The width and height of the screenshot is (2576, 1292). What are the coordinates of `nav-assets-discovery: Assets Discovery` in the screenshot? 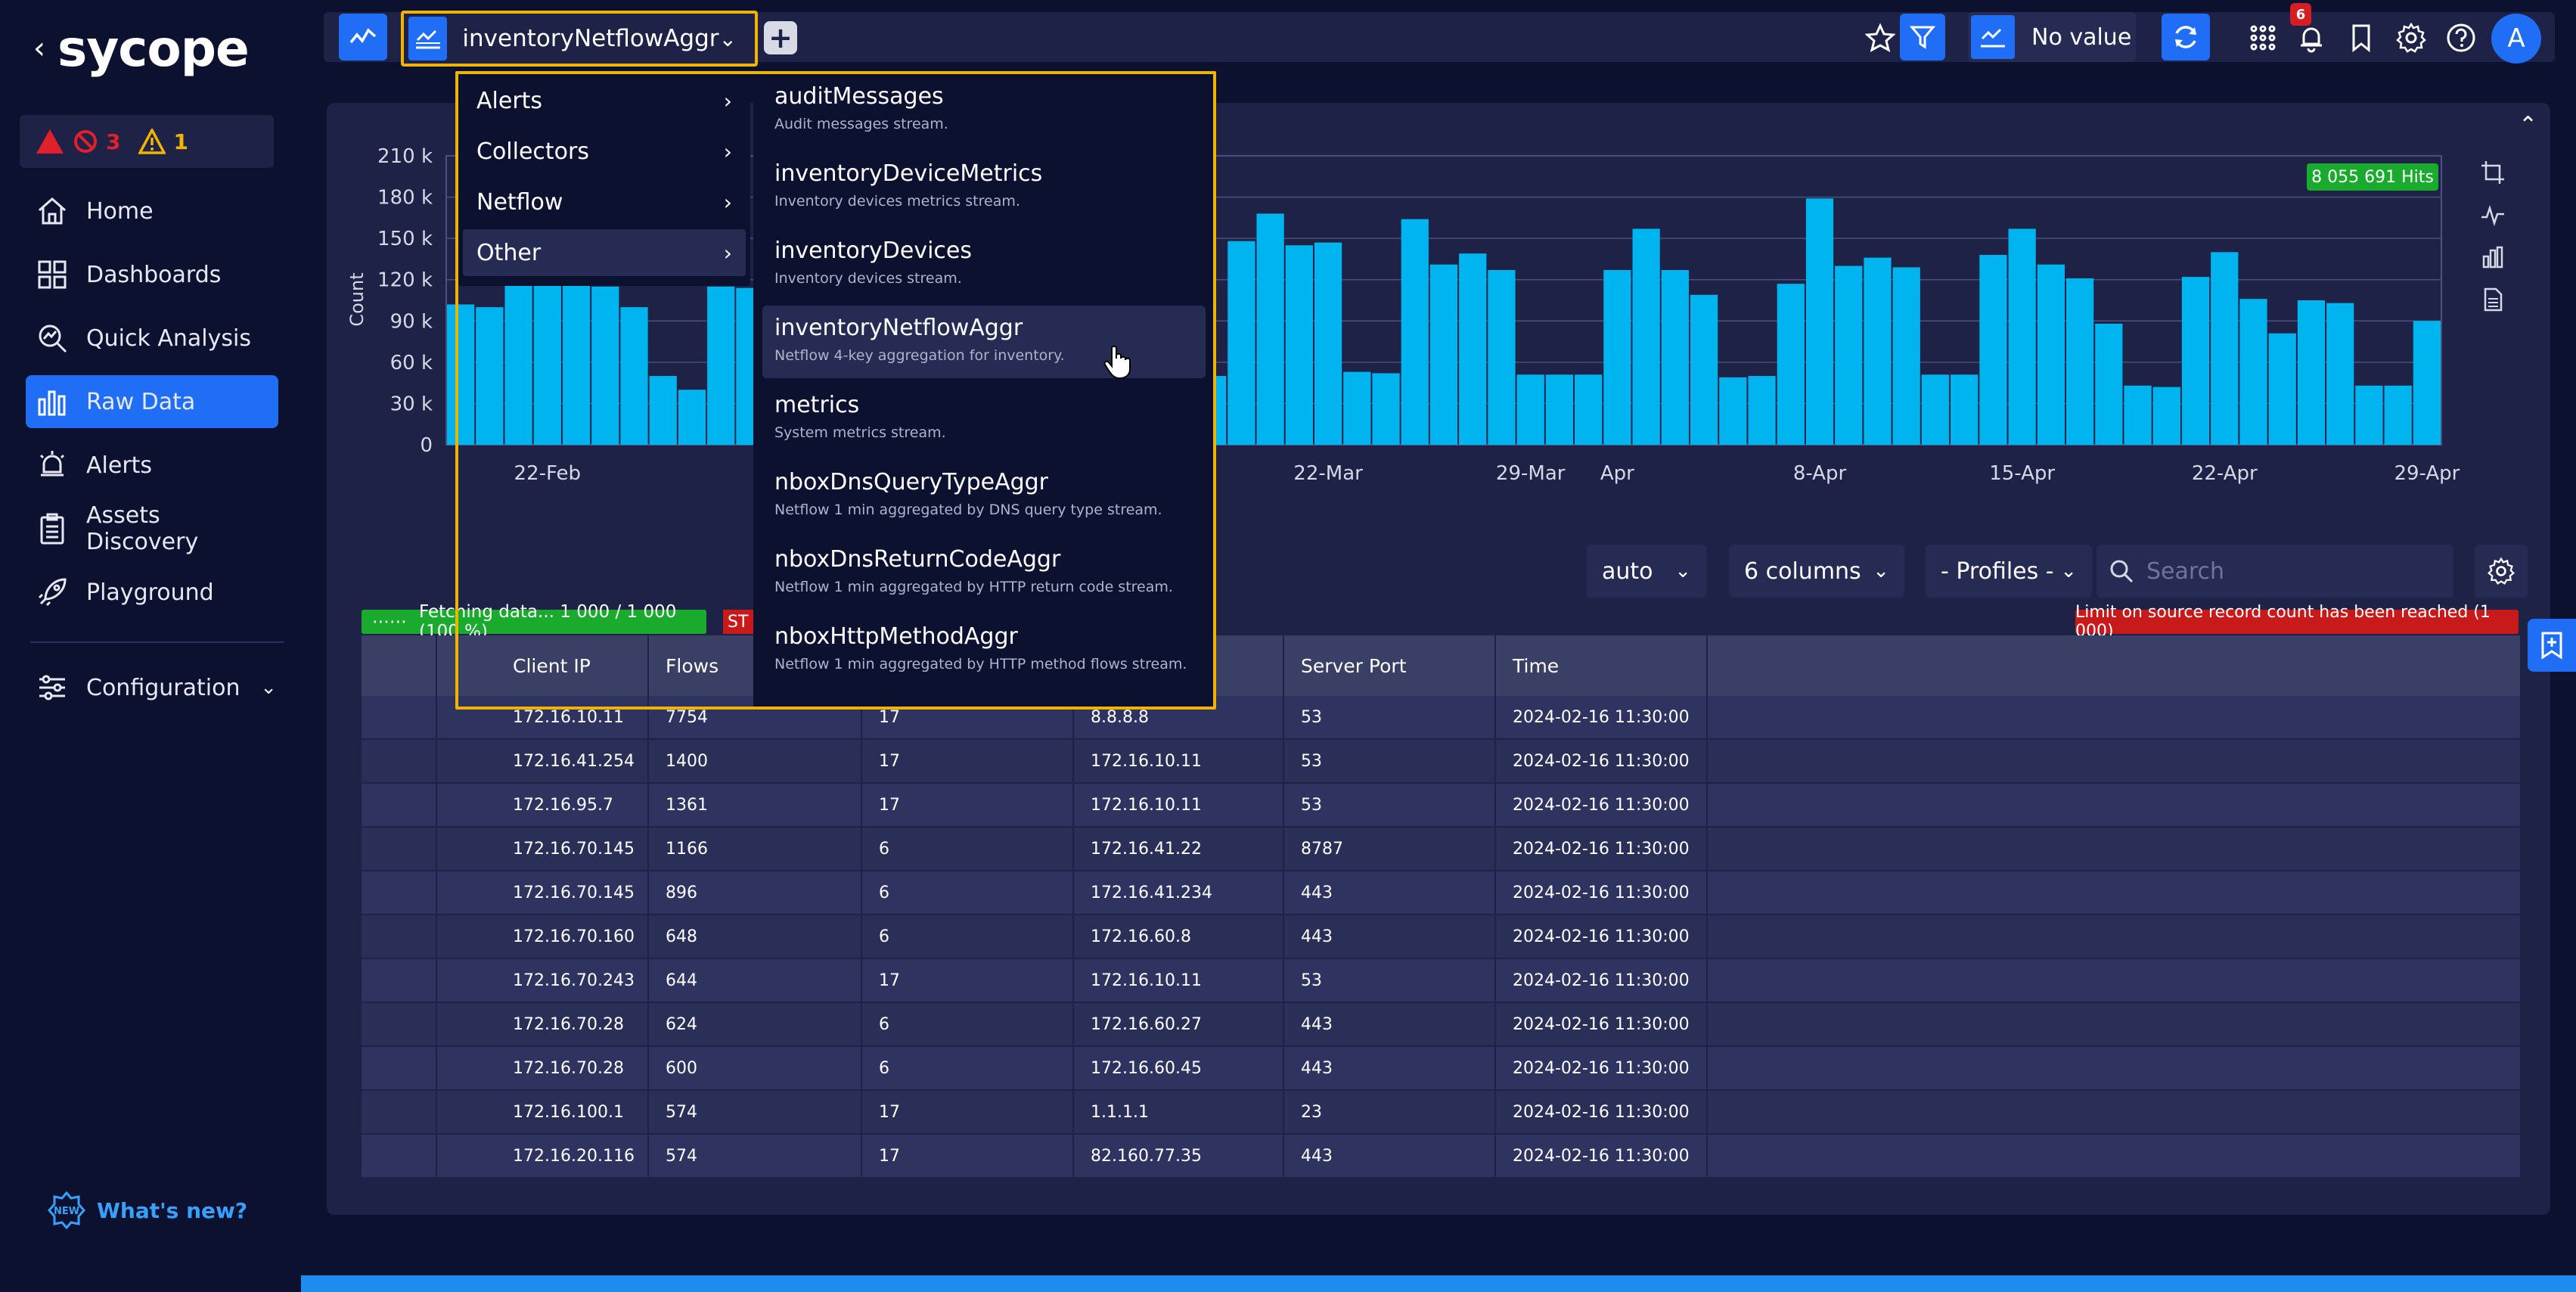 It's located at (152, 528).